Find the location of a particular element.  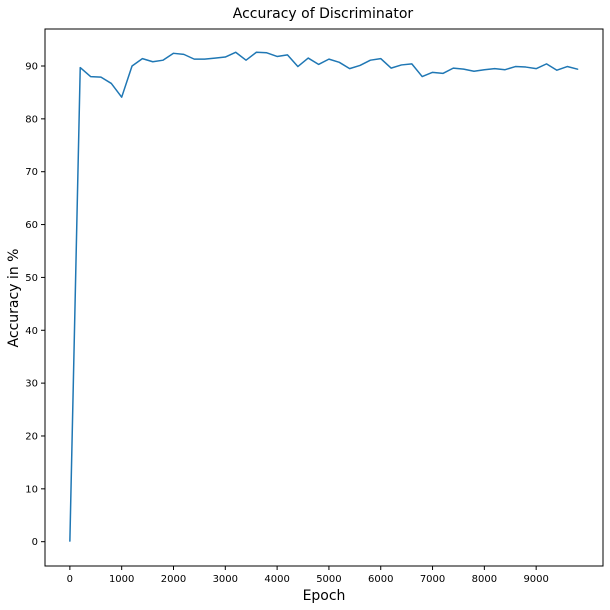

y-tick-label: 50 is located at coordinates (31, 278).